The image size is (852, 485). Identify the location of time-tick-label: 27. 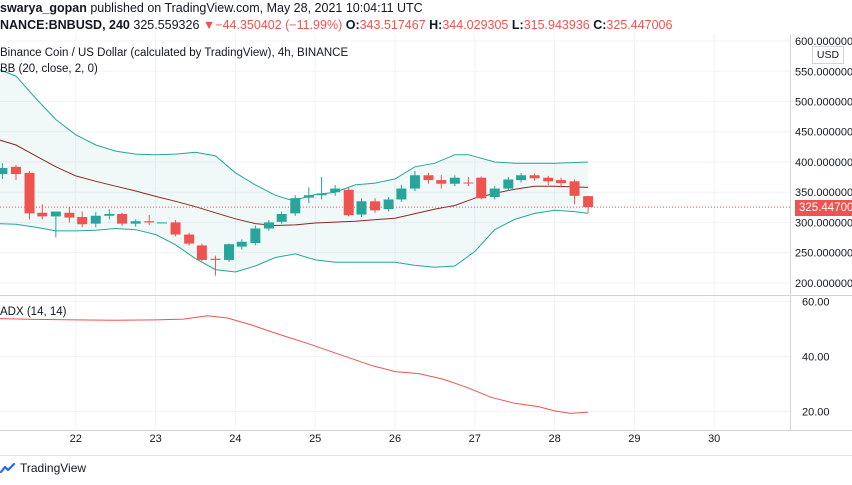
(475, 439).